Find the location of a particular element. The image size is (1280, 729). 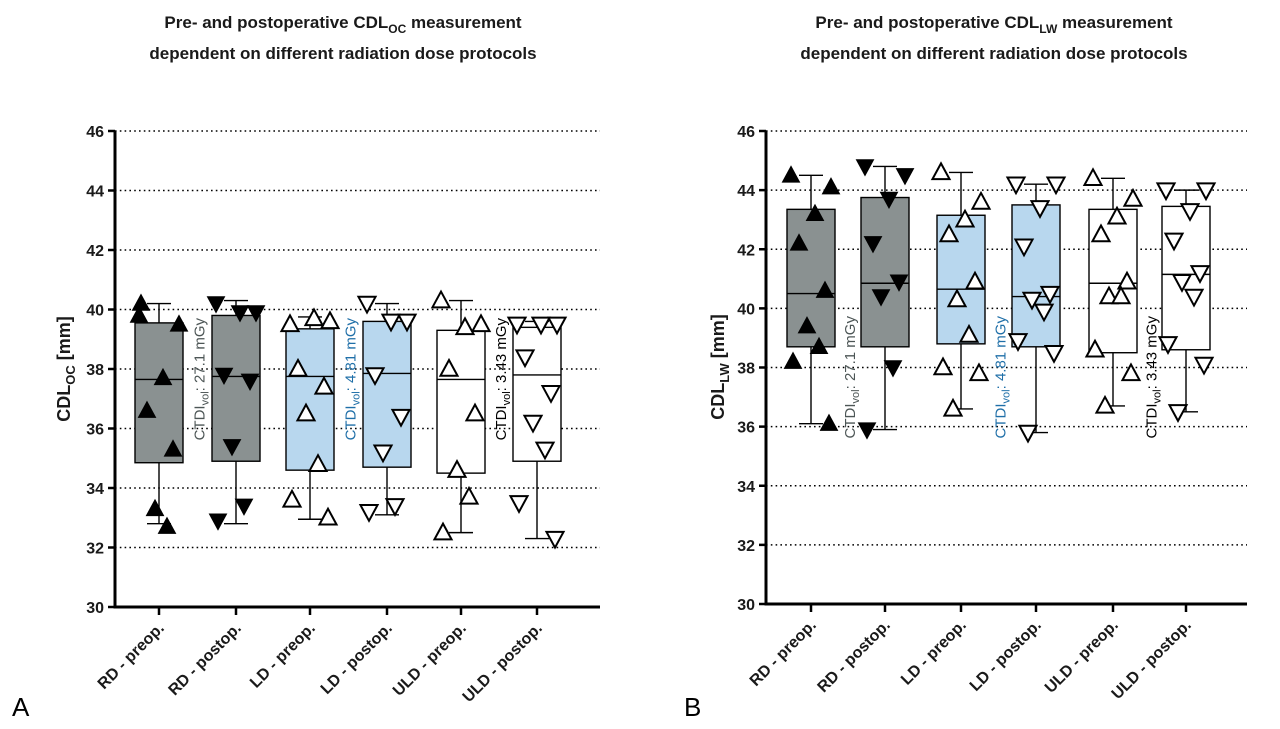

x-tick-label: RD - preop. is located at coordinates (783, 653).